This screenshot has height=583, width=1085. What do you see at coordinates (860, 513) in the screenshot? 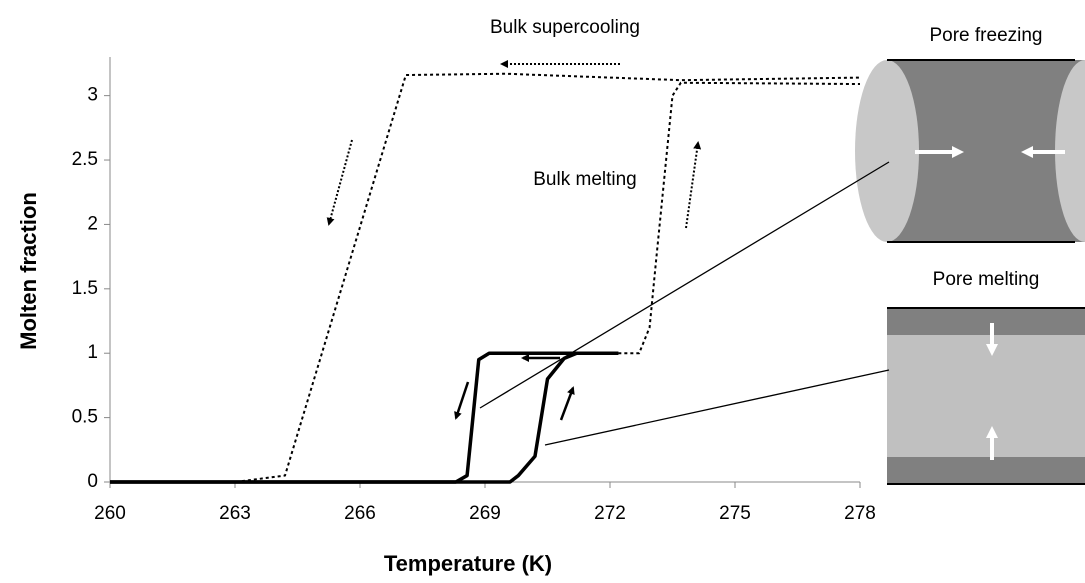
I see `x-tick-label: 278` at bounding box center [860, 513].